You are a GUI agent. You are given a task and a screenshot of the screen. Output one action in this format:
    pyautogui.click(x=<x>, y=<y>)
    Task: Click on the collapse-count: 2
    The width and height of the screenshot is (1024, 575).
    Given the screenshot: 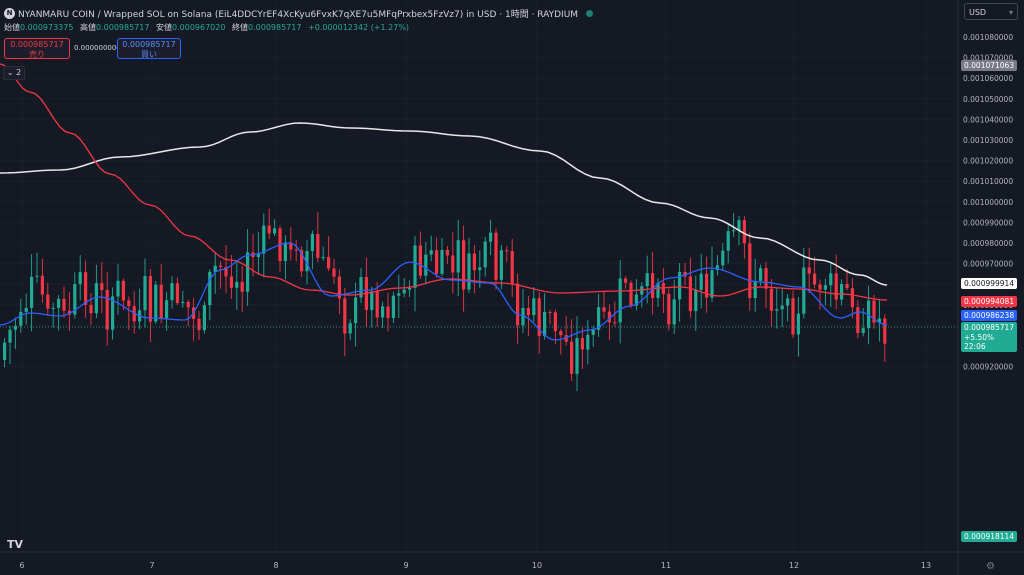 What is the action you would take?
    pyautogui.click(x=19, y=72)
    